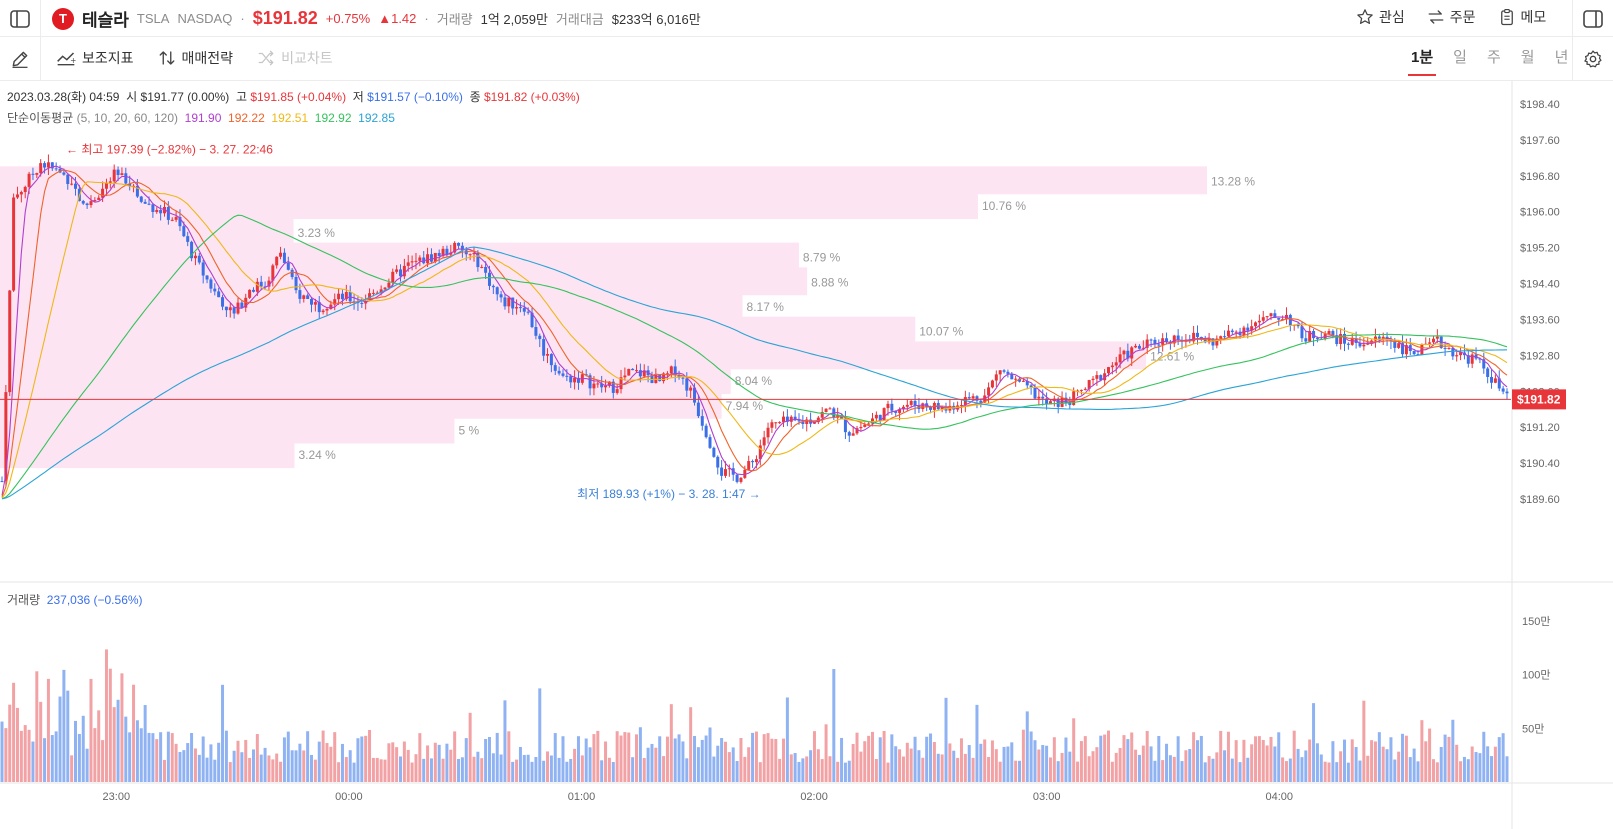  I want to click on settings-gear-icon, so click(1593, 59).